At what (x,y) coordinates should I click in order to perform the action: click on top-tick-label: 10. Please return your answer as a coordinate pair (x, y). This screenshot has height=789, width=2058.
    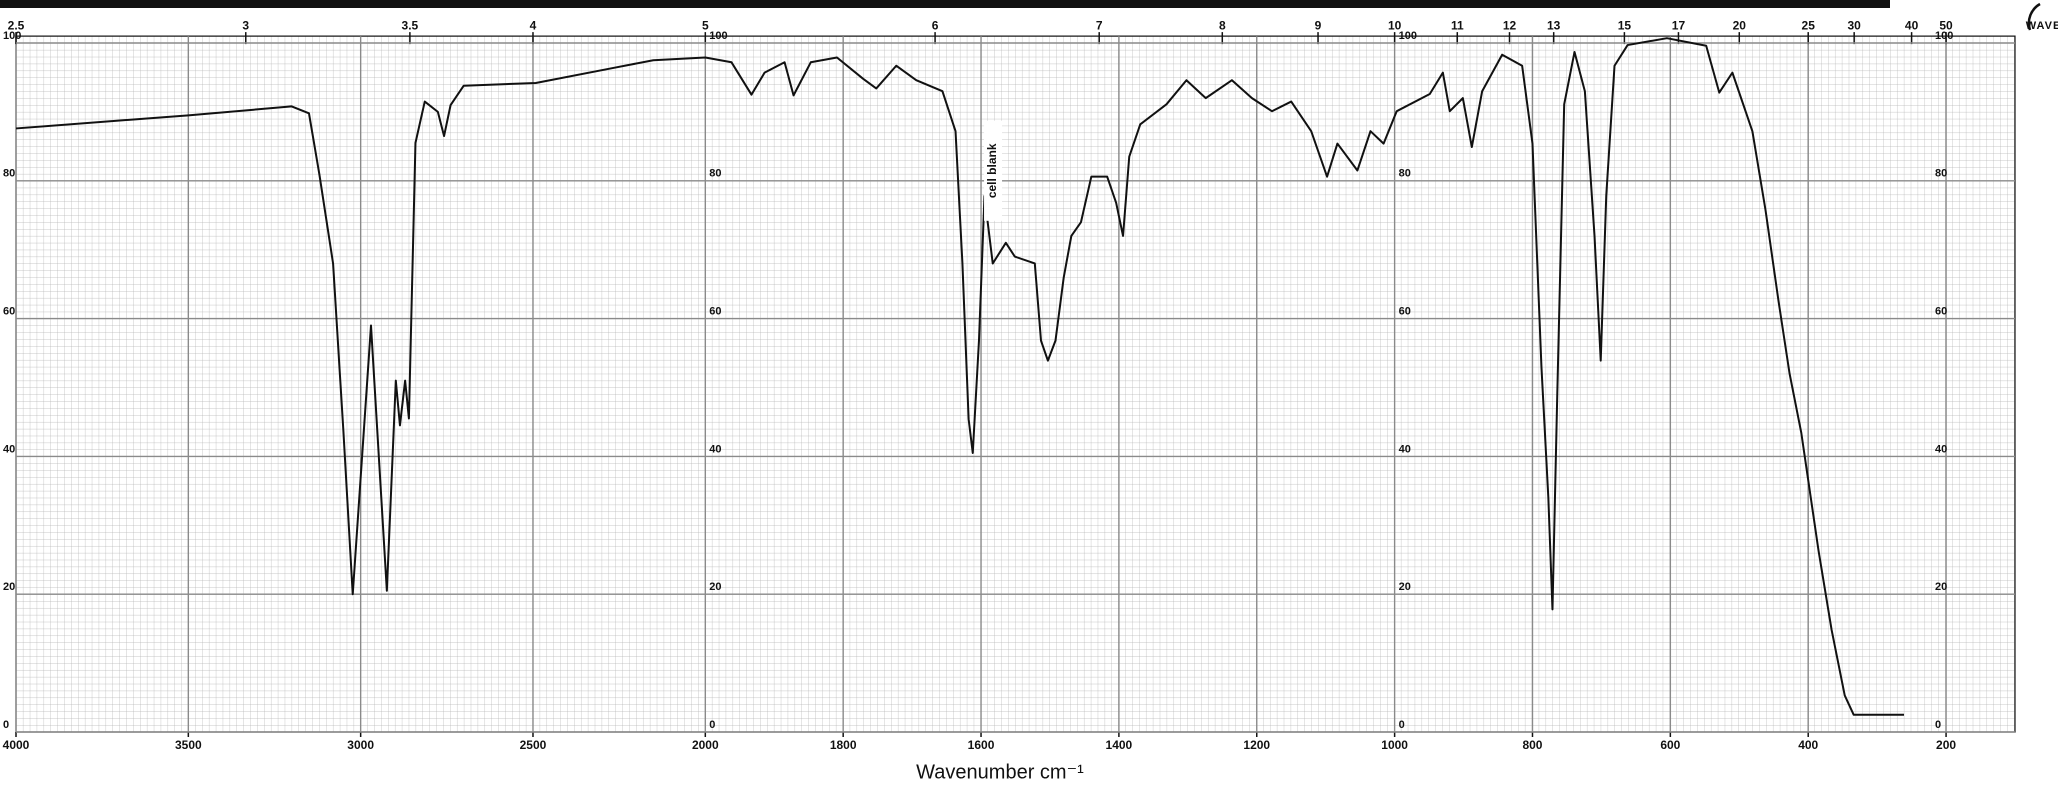
    Looking at the image, I should click on (1395, 25).